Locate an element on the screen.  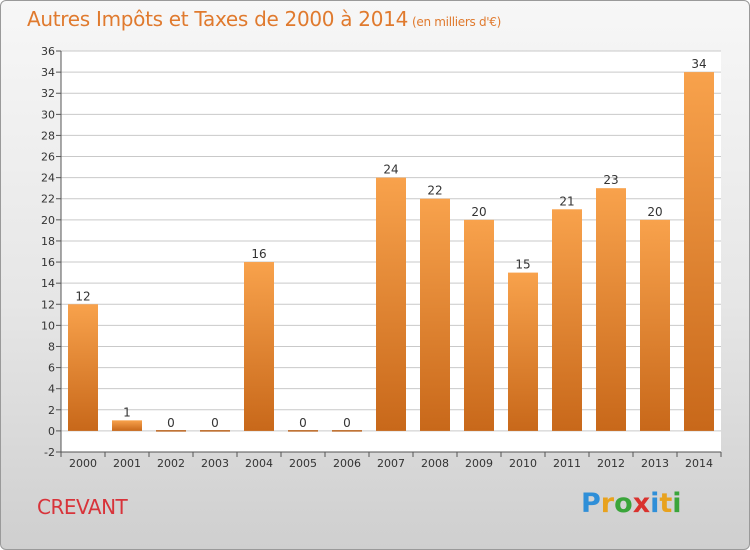
x-tick-label: 2002 is located at coordinates (171, 463).